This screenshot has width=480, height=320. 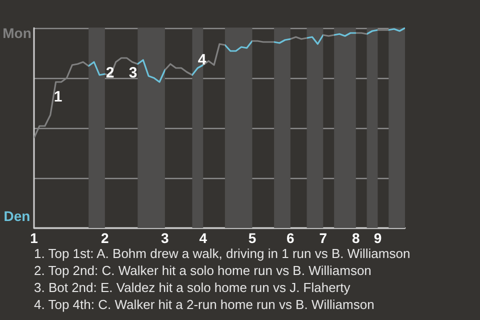 I want to click on x-tick-label: 4, so click(x=203, y=238).